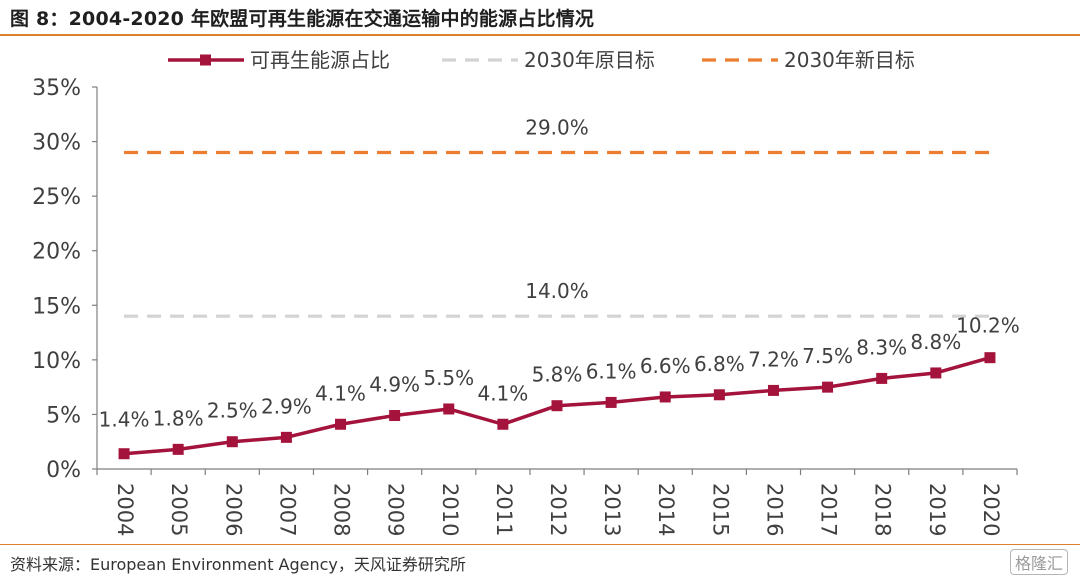  I want to click on data-label: 1.4%, so click(124, 420).